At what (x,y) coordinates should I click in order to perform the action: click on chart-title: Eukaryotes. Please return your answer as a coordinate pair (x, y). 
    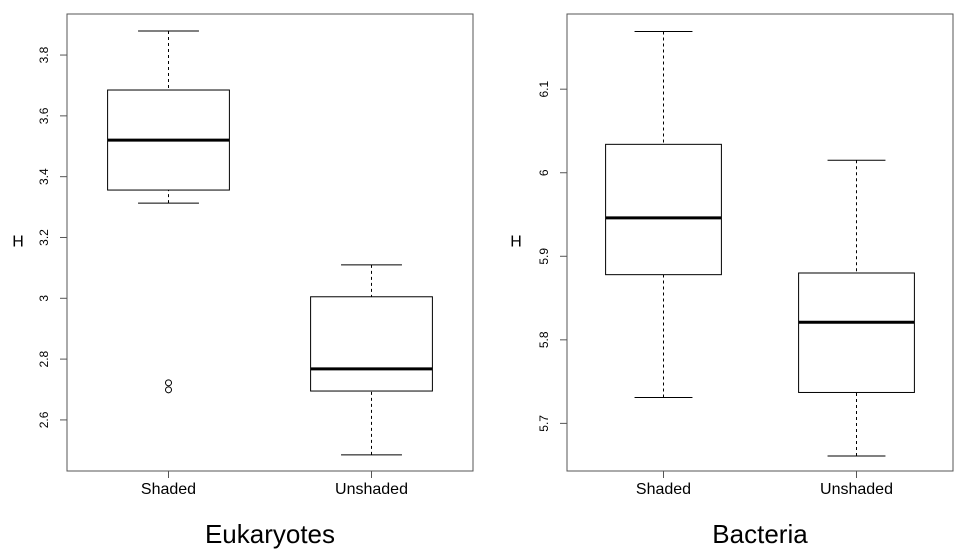
    Looking at the image, I should click on (270, 534).